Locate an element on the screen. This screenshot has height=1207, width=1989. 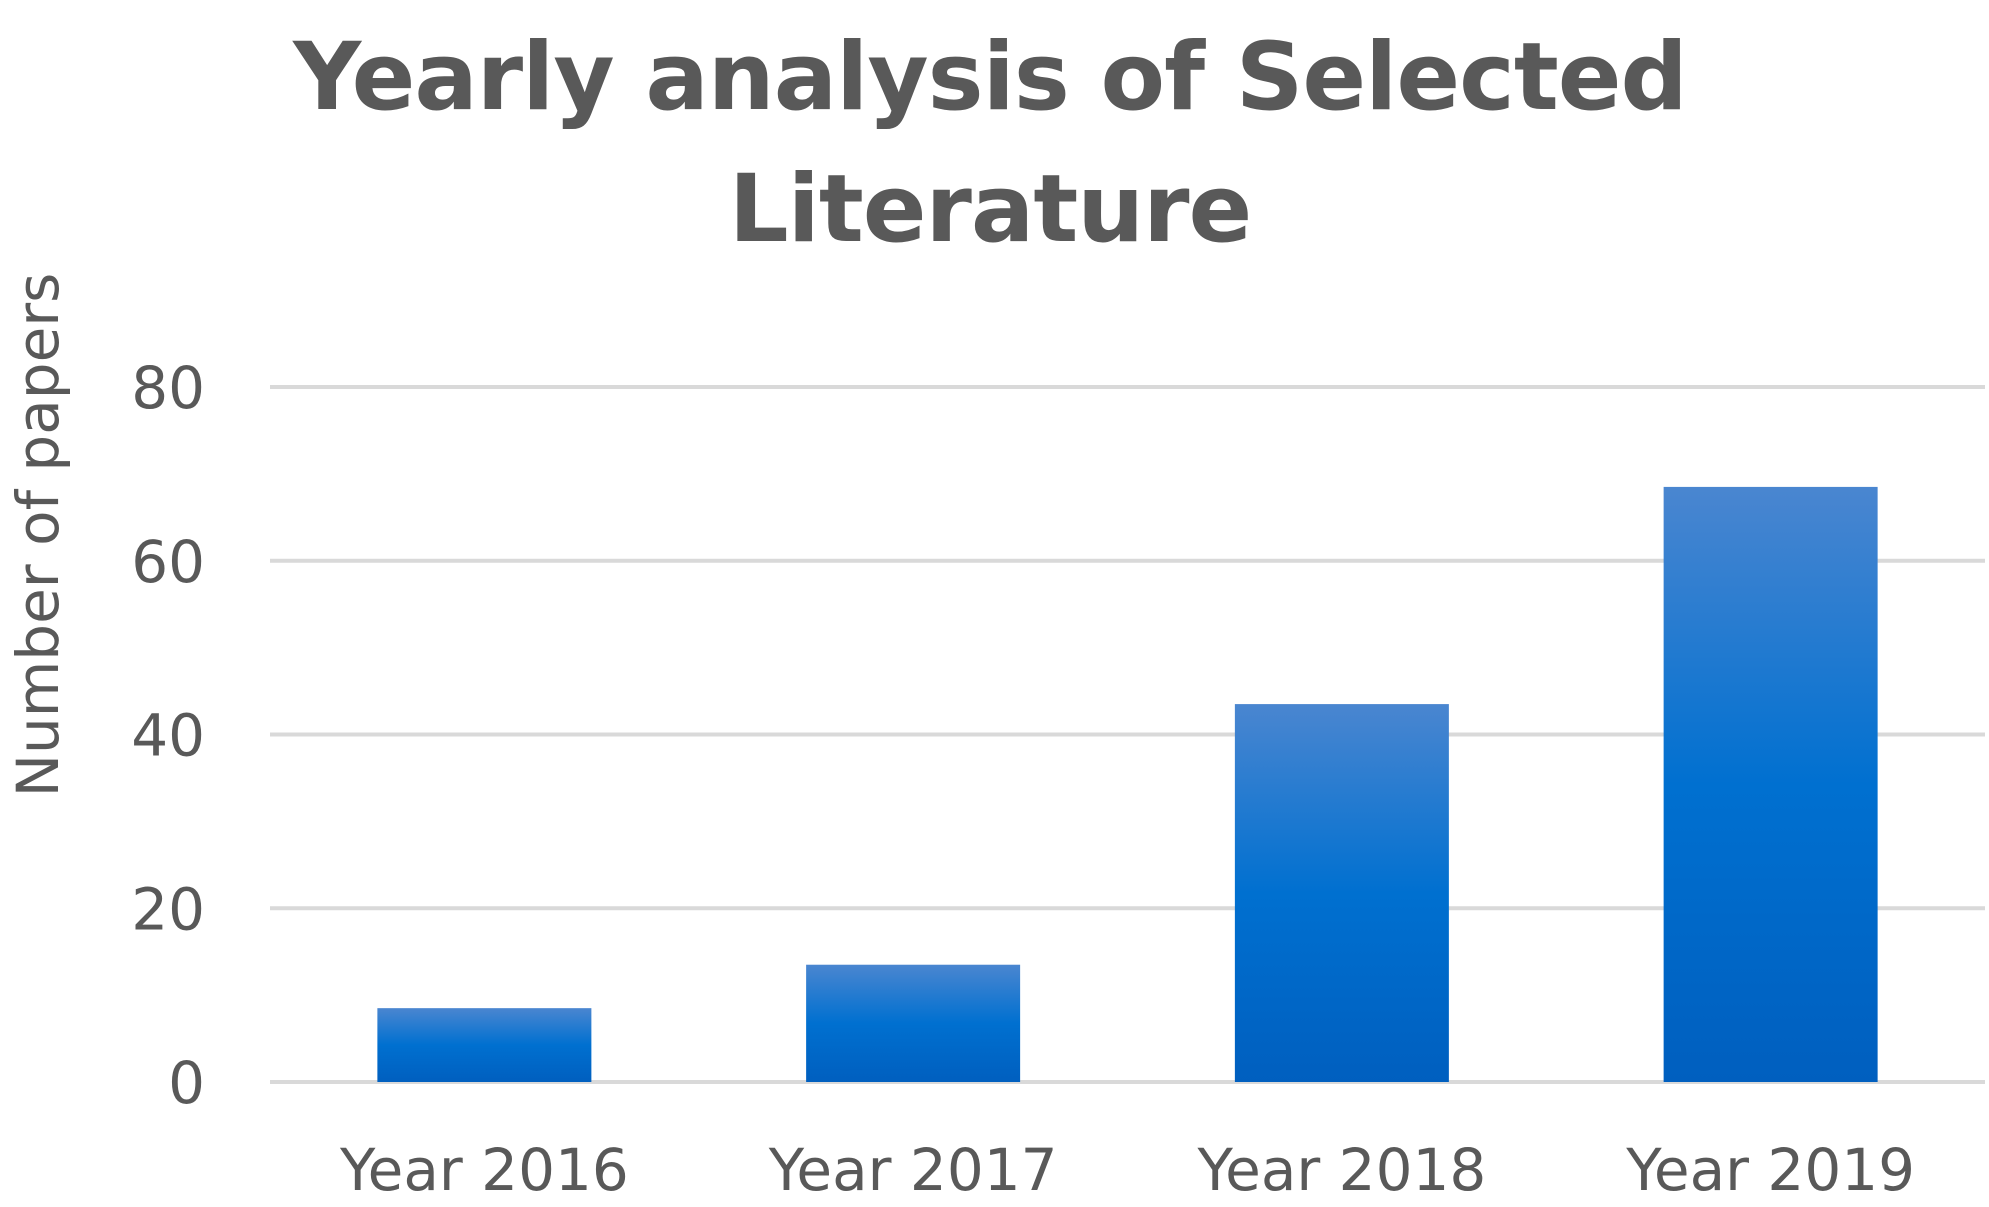
y-tick-label: 20 is located at coordinates (168, 909).